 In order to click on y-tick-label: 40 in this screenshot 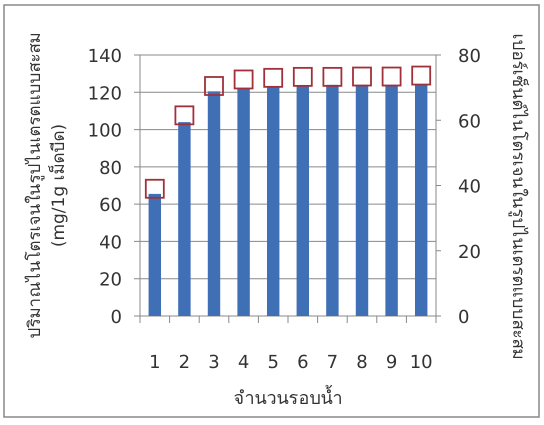, I will do `click(110, 243)`.